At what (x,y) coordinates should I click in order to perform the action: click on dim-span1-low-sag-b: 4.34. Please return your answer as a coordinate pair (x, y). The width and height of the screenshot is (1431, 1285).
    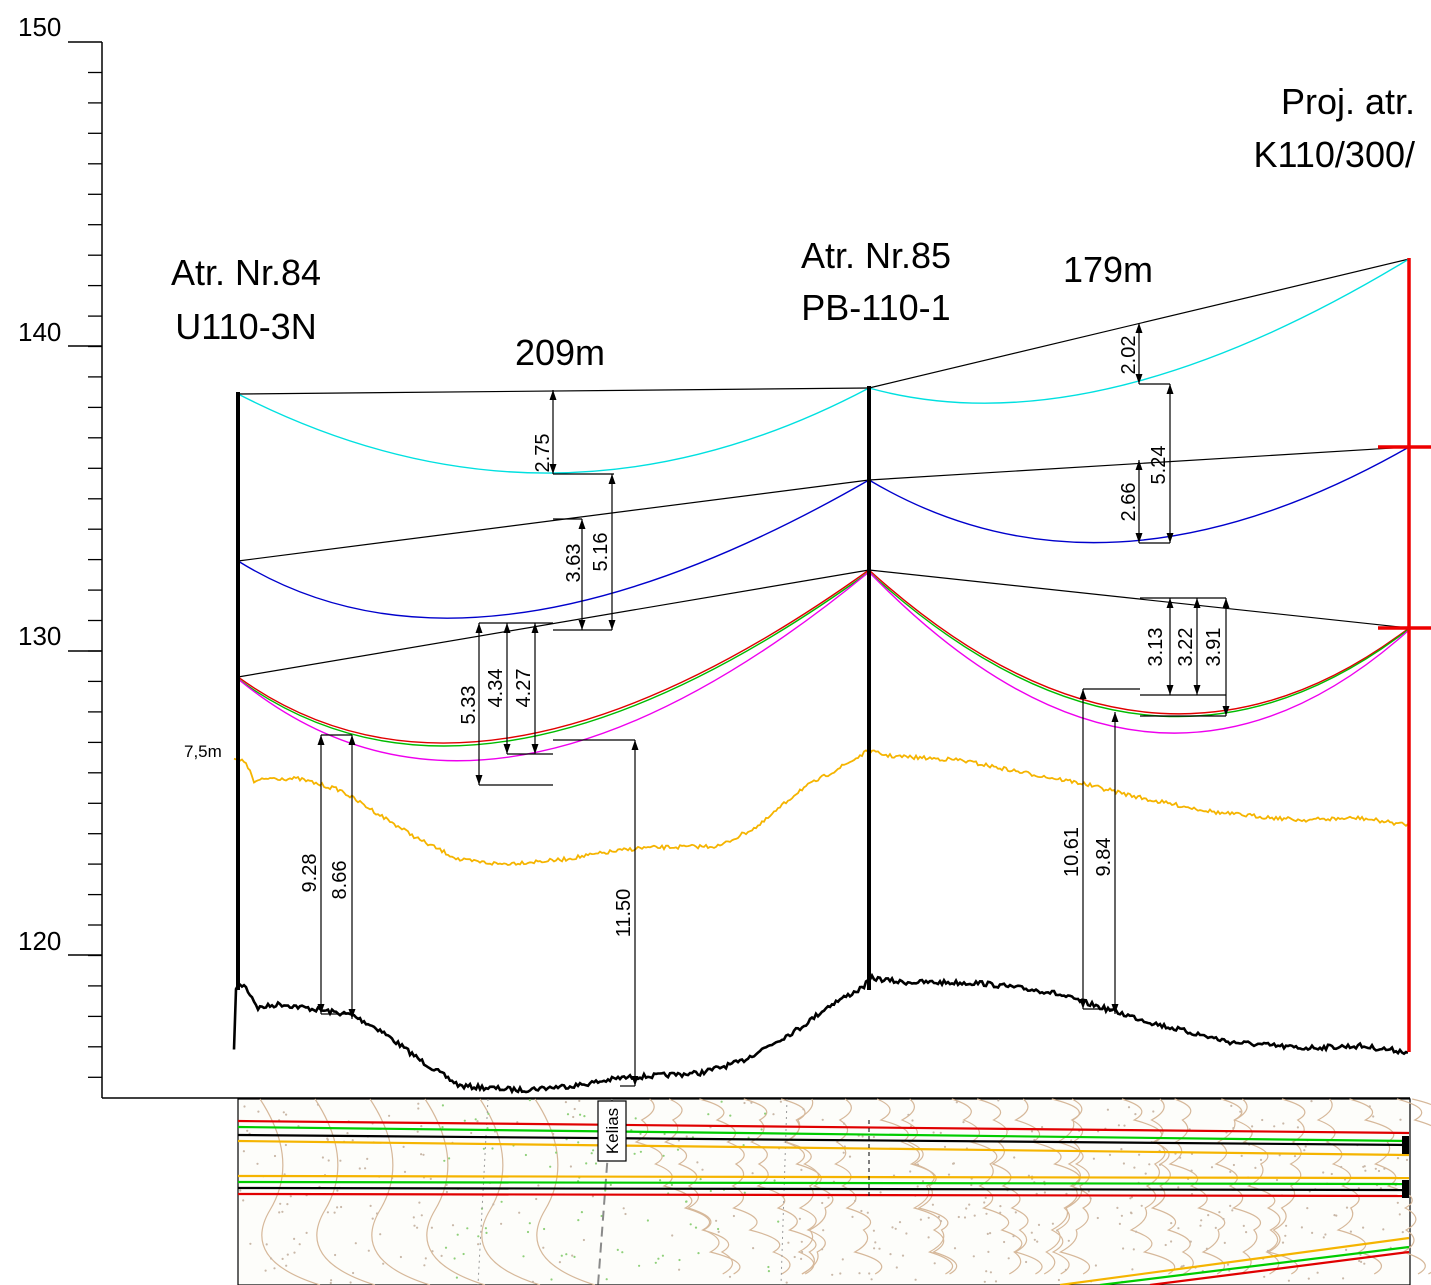
    Looking at the image, I should click on (496, 688).